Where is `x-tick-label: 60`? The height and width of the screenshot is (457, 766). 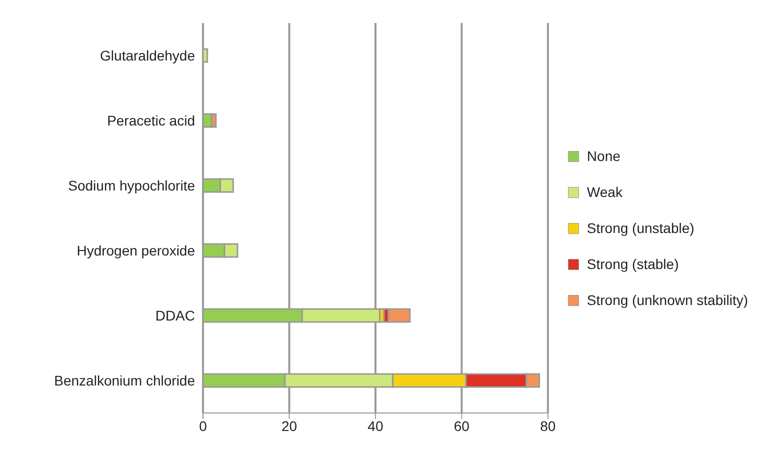
x-tick-label: 60 is located at coordinates (462, 426).